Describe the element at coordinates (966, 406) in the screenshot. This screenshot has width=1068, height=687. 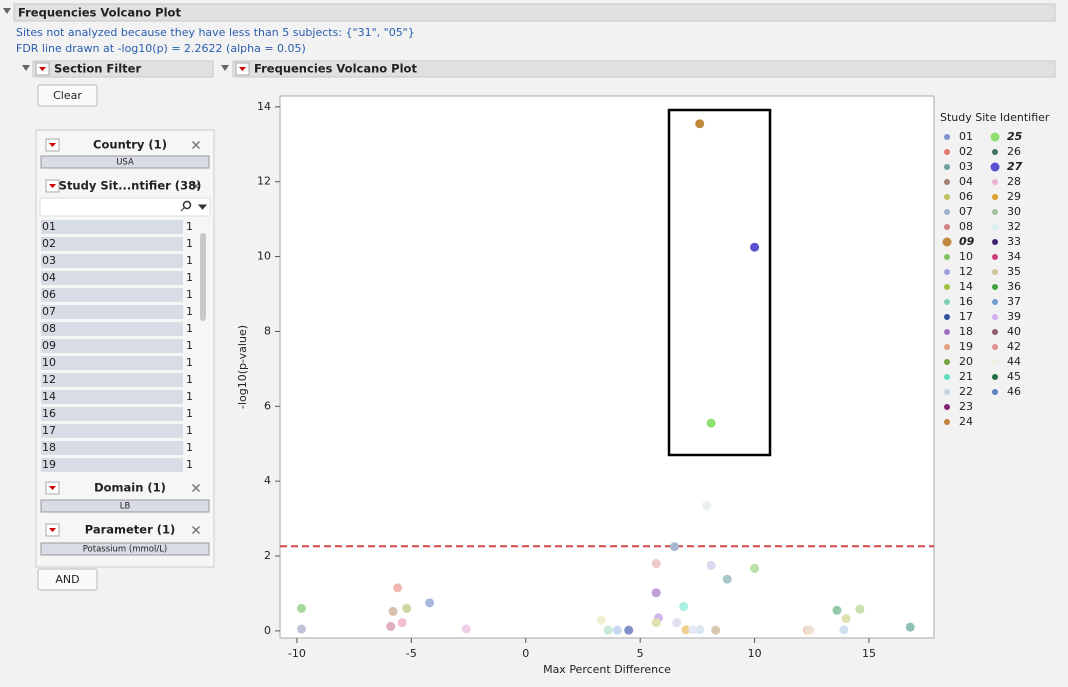
I see `legend-label: 23` at that location.